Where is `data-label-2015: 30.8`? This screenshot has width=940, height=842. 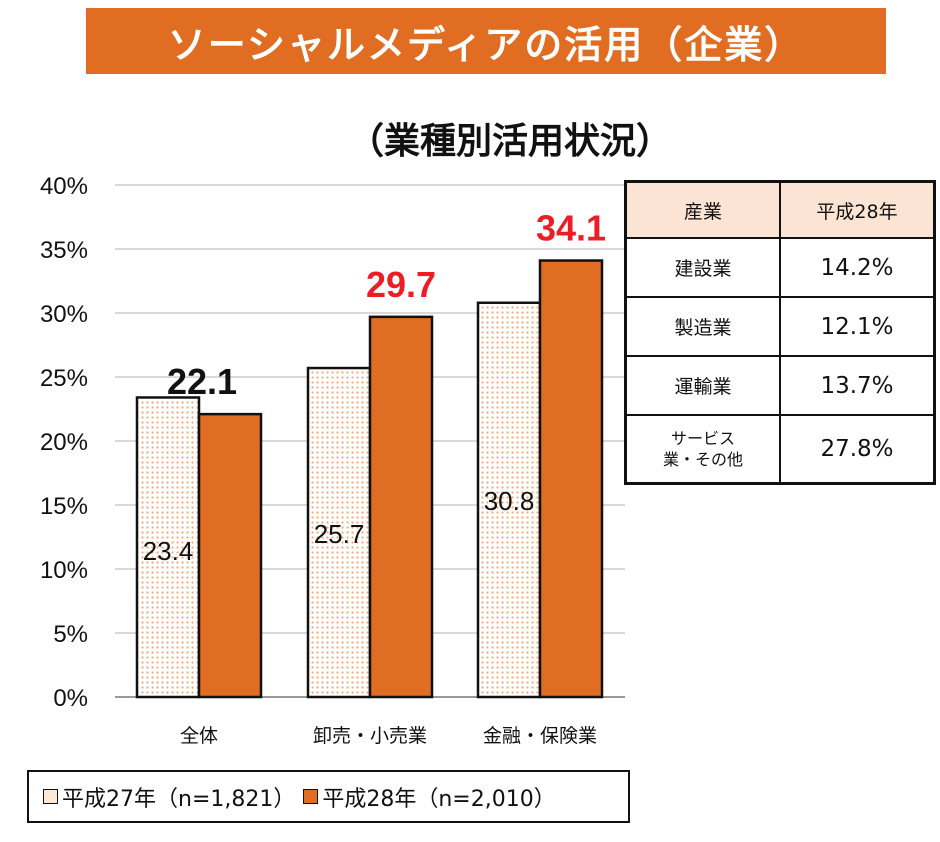 data-label-2015: 30.8 is located at coordinates (509, 501).